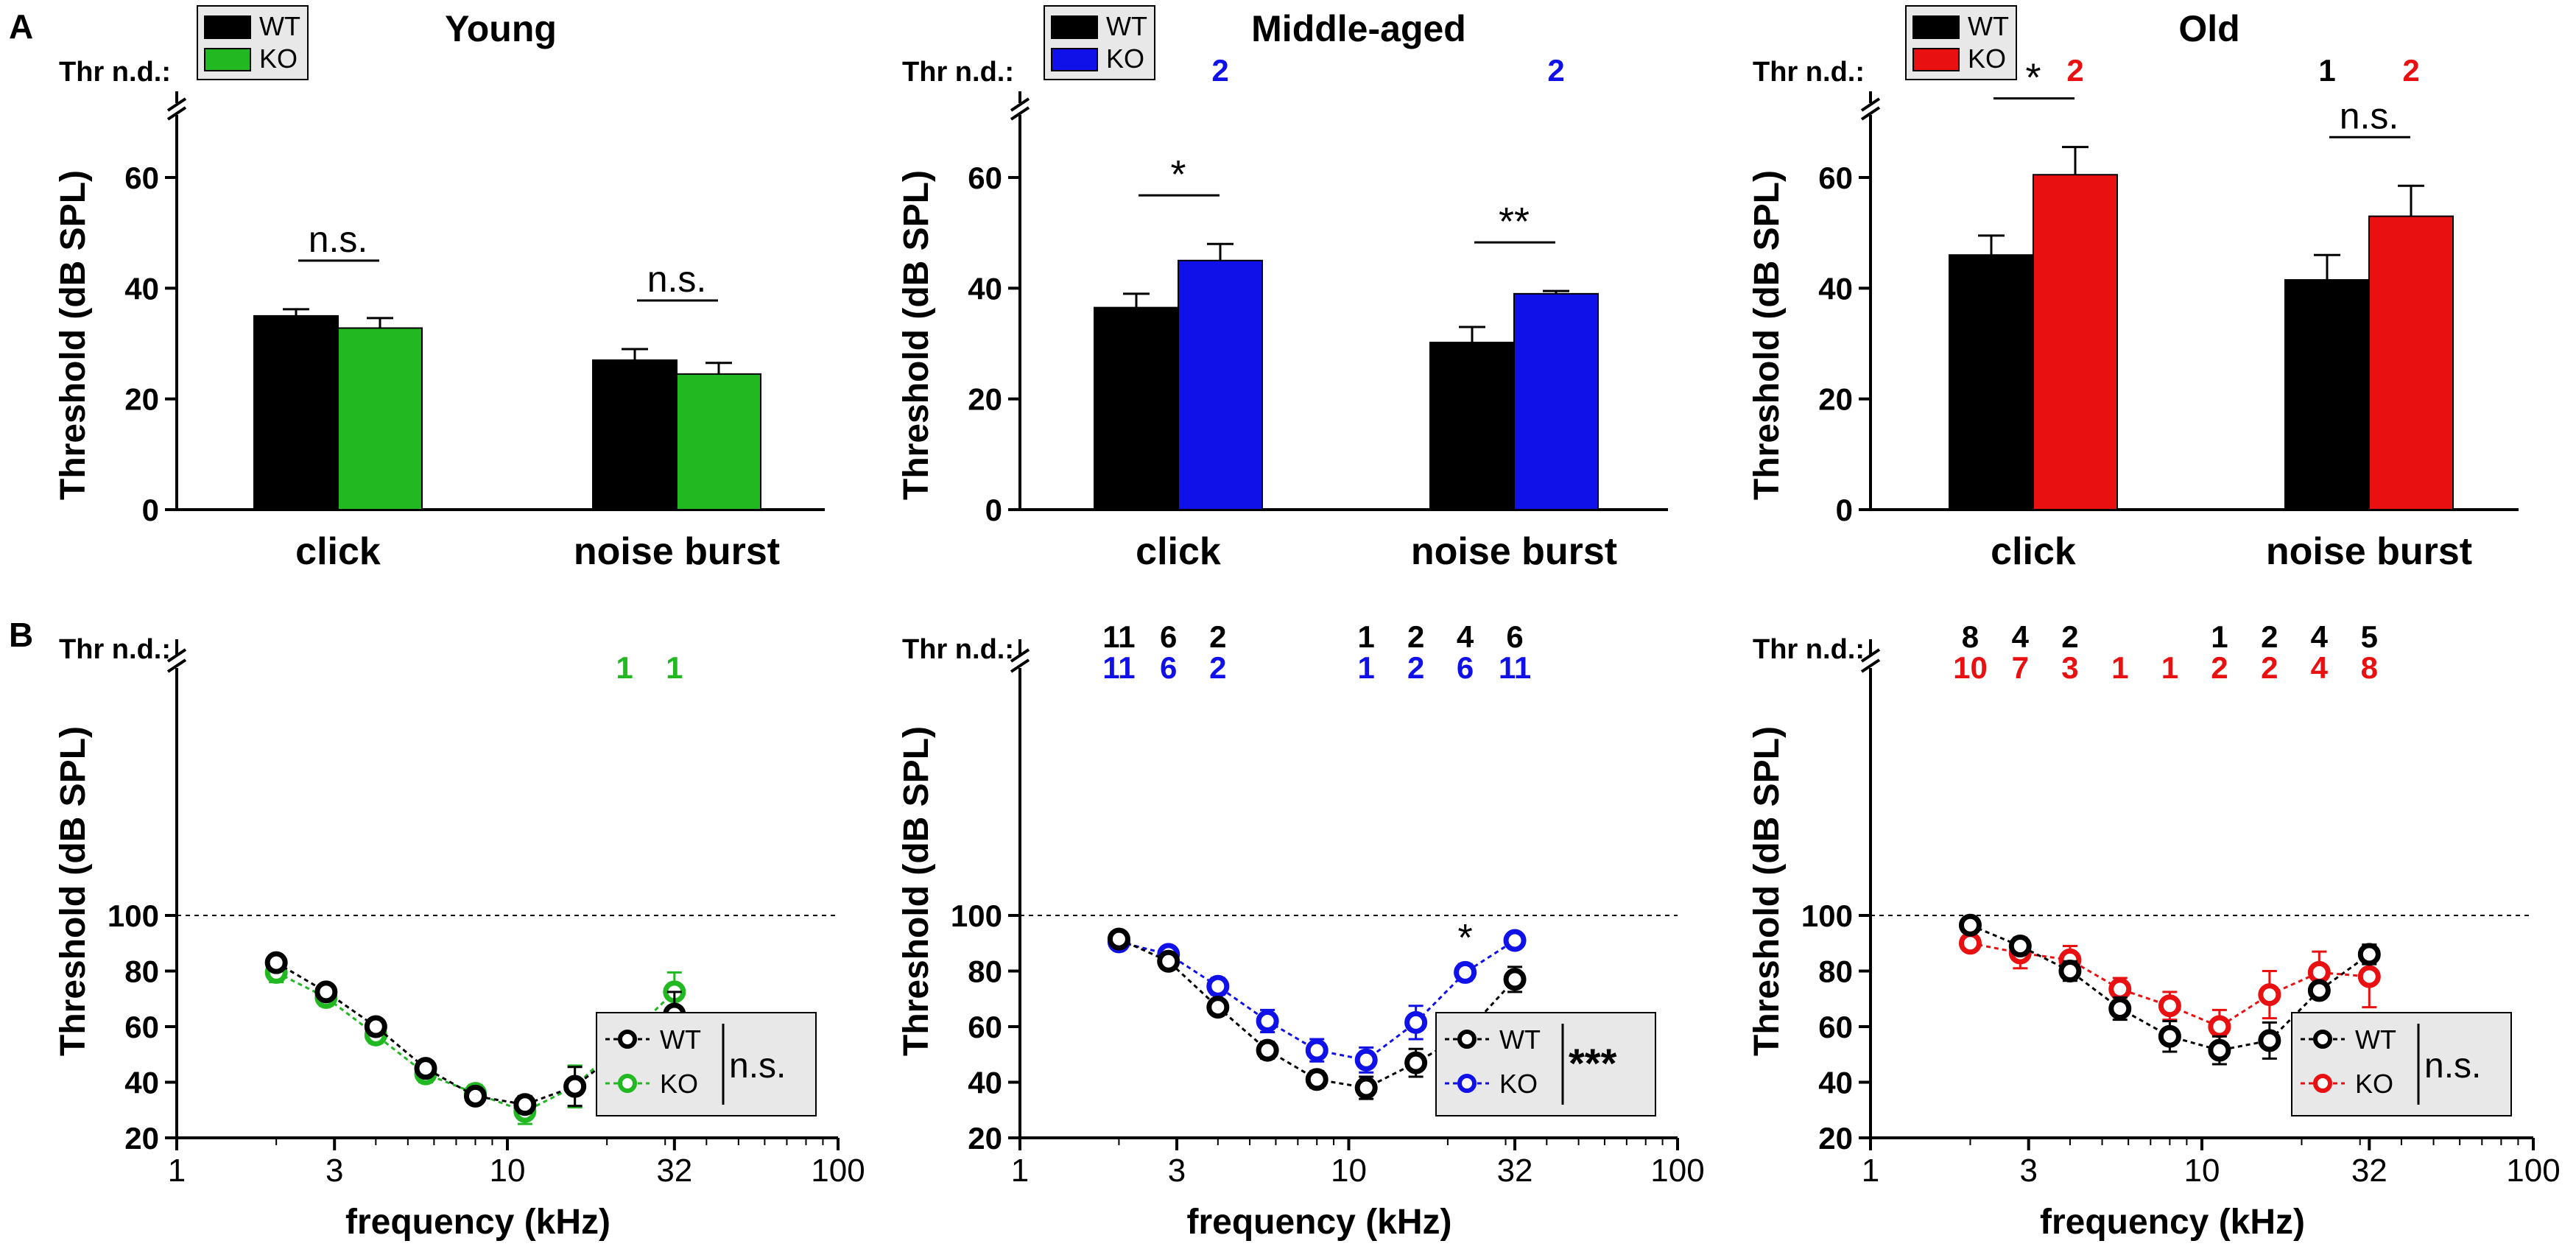  Describe the element at coordinates (1318, 1222) in the screenshot. I see `panel-b-1-xlabel: frequency (kHz)` at that location.